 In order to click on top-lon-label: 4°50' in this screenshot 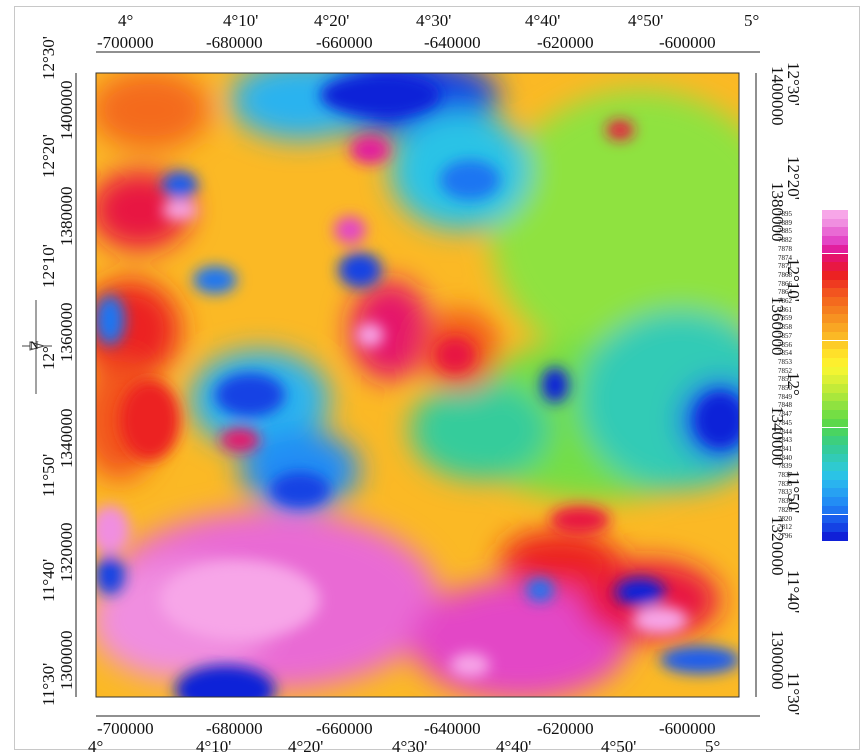, I will do `click(646, 20)`.